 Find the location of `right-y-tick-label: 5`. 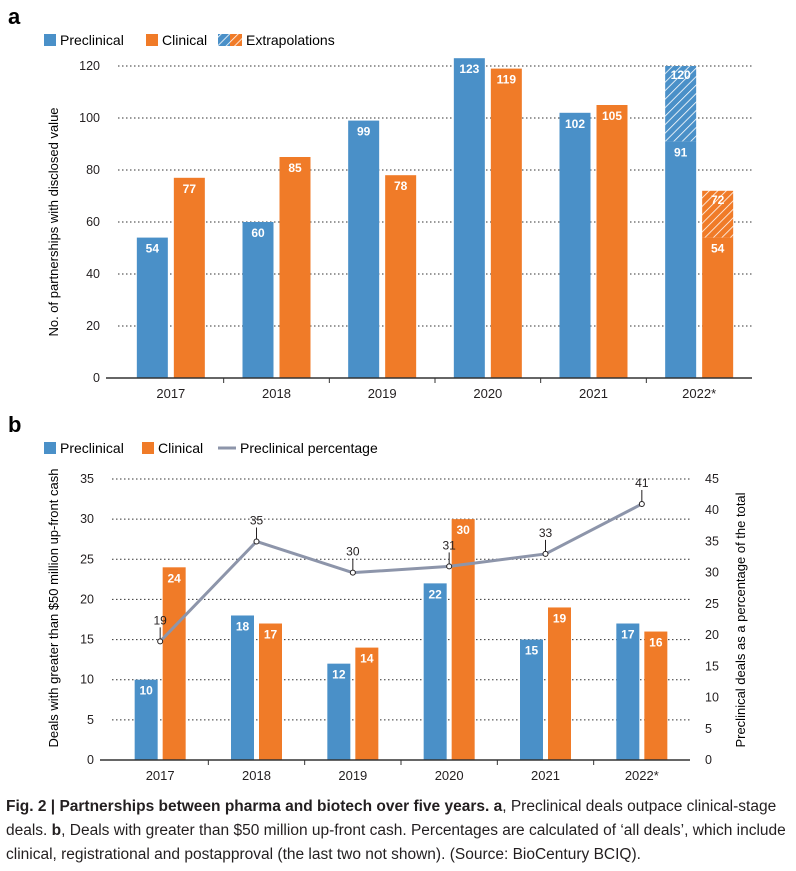

right-y-tick-label: 5 is located at coordinates (708, 729).